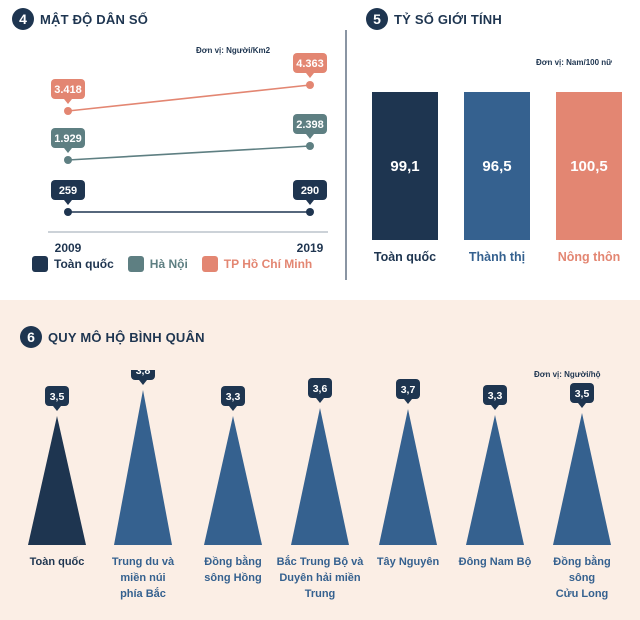 This screenshot has width=640, height=620. What do you see at coordinates (321, 561) in the screenshot?
I see `category-label: Bắc Trung Bộ và` at bounding box center [321, 561].